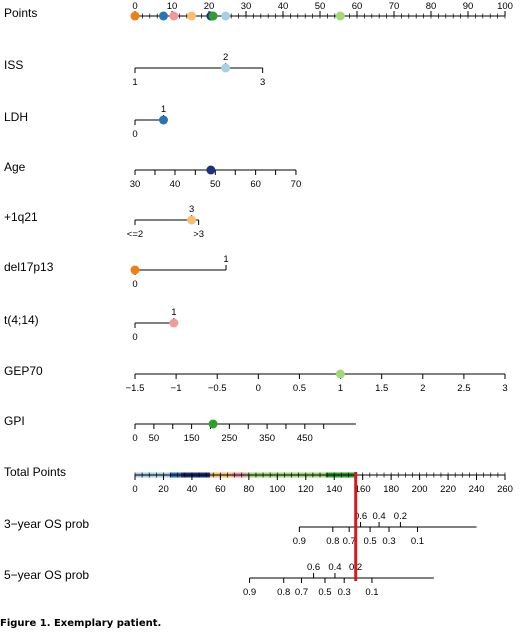  What do you see at coordinates (116, 272) in the screenshot?
I see `row-del17p13: del17p13 0 1` at bounding box center [116, 272].